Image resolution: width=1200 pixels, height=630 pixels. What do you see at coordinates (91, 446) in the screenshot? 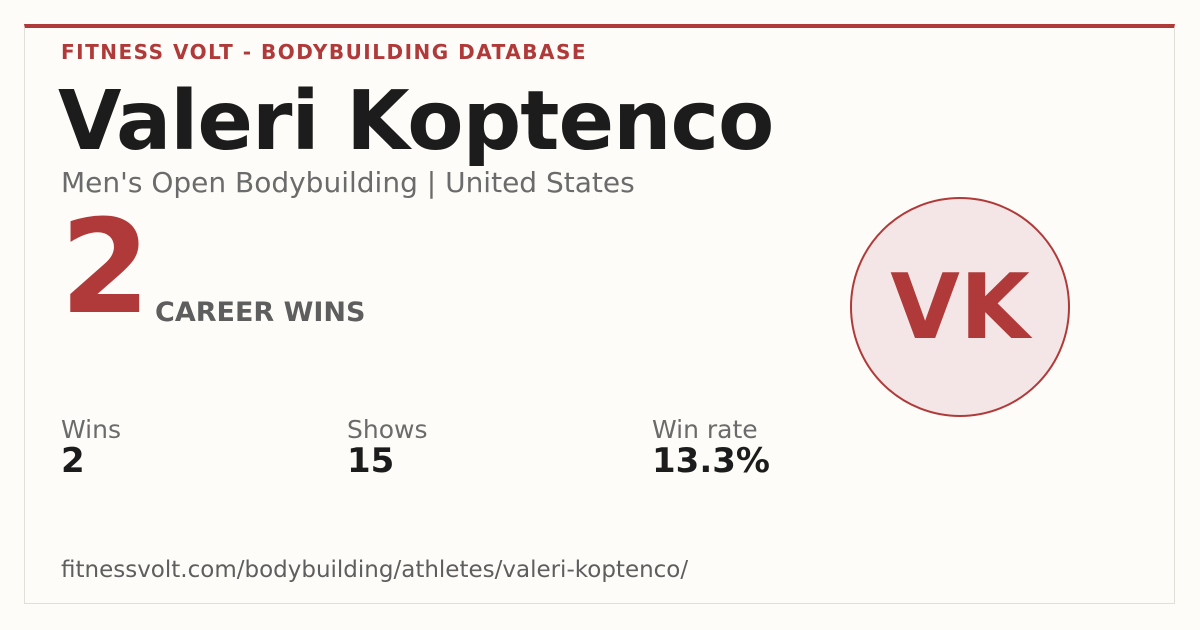
I see `stat: Wins 2` at bounding box center [91, 446].